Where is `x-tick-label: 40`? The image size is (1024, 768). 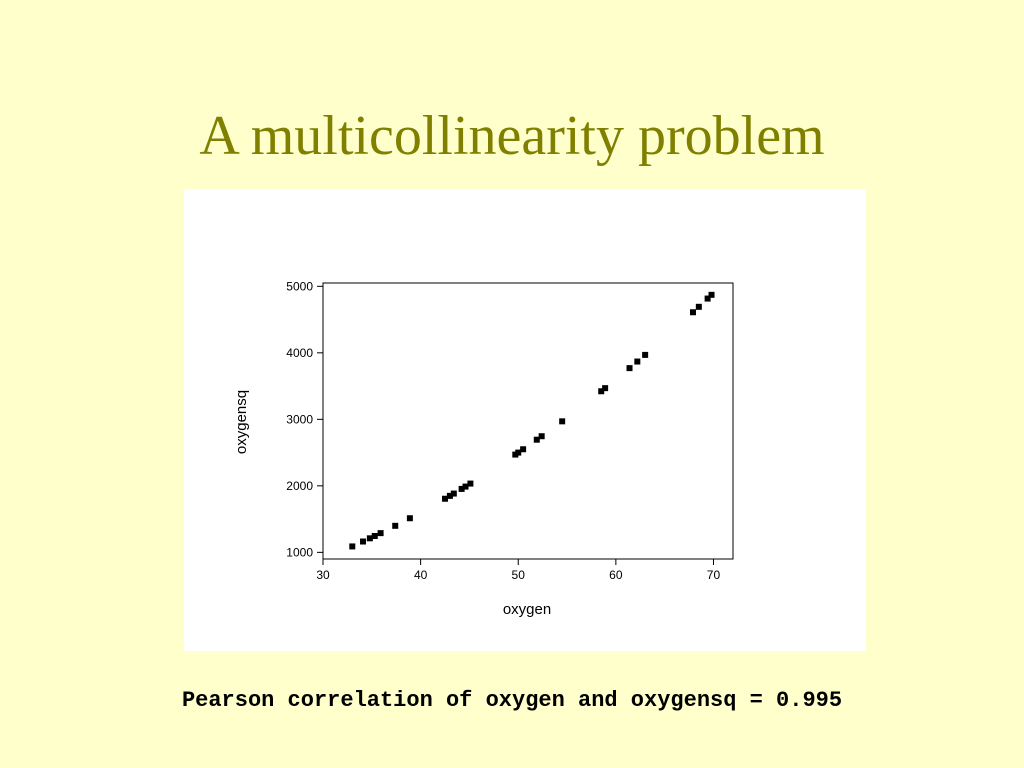
x-tick-label: 40 is located at coordinates (421, 575).